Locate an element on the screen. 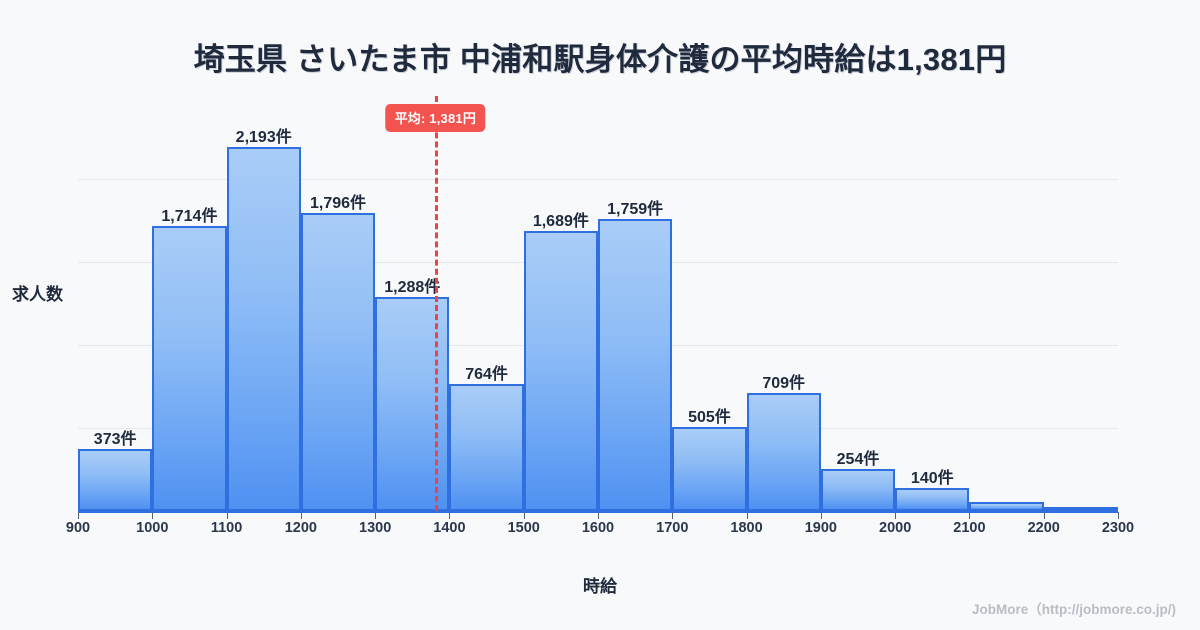 The height and width of the screenshot is (630, 1200). y-axis-title: 求人数 is located at coordinates (37, 294).